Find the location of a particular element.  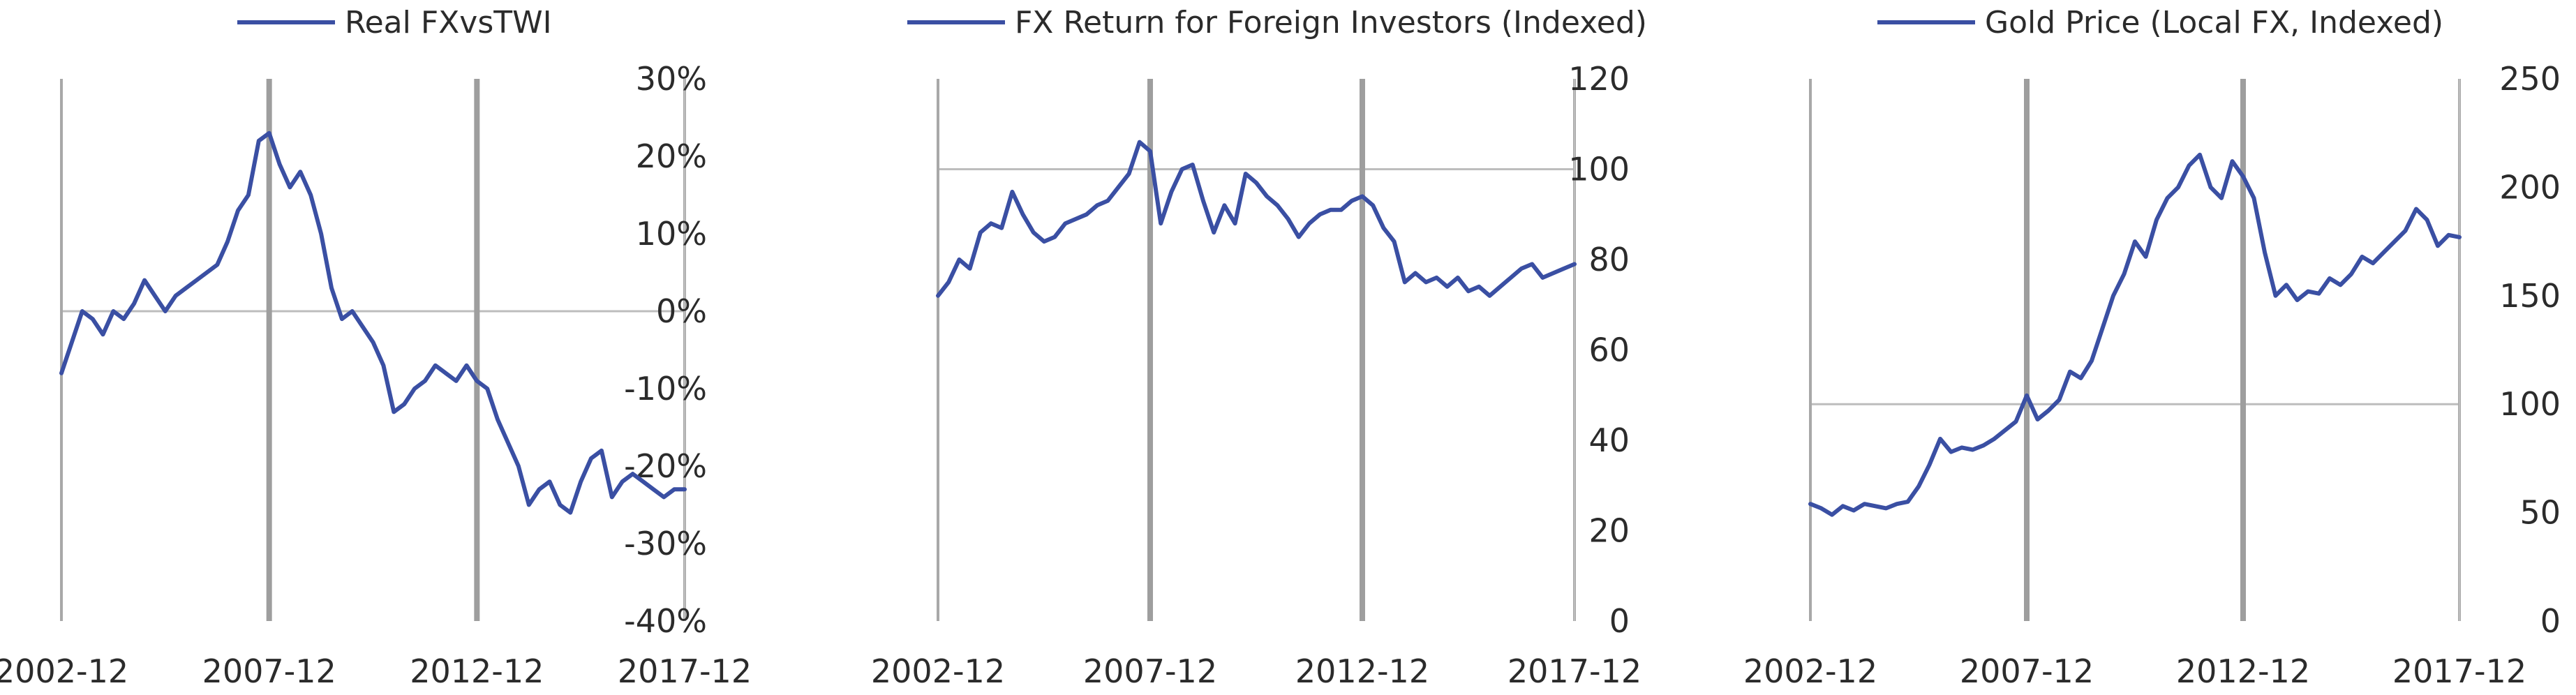

y-tick-label: 80 is located at coordinates (1609, 259).